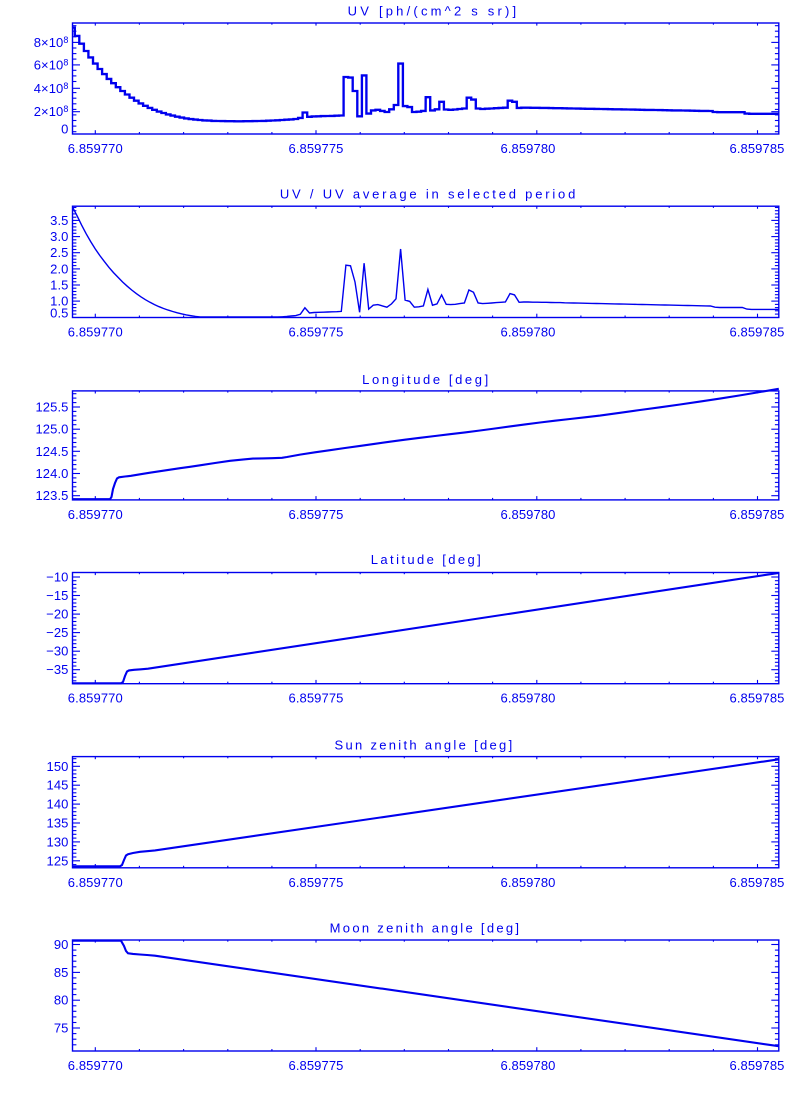 This screenshot has width=800, height=1100. What do you see at coordinates (427, 559) in the screenshot?
I see `svg-text: Latitude [deg]` at bounding box center [427, 559].